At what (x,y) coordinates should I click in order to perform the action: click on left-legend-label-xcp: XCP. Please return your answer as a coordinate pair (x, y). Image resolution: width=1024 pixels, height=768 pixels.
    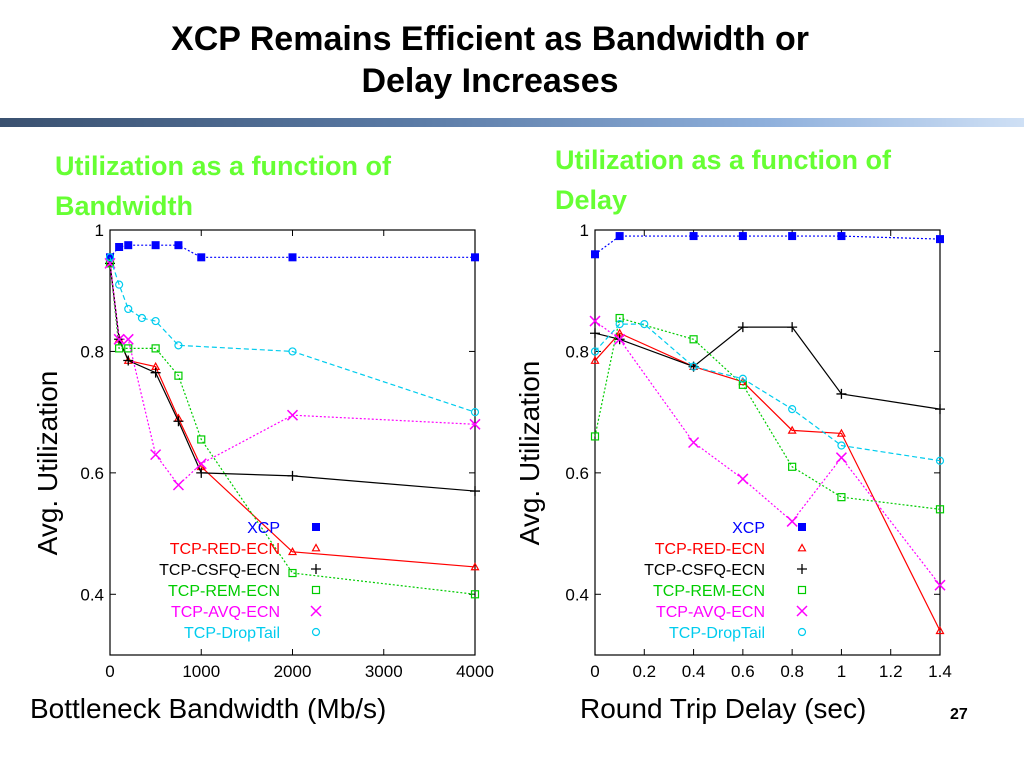
    Looking at the image, I should click on (263, 528).